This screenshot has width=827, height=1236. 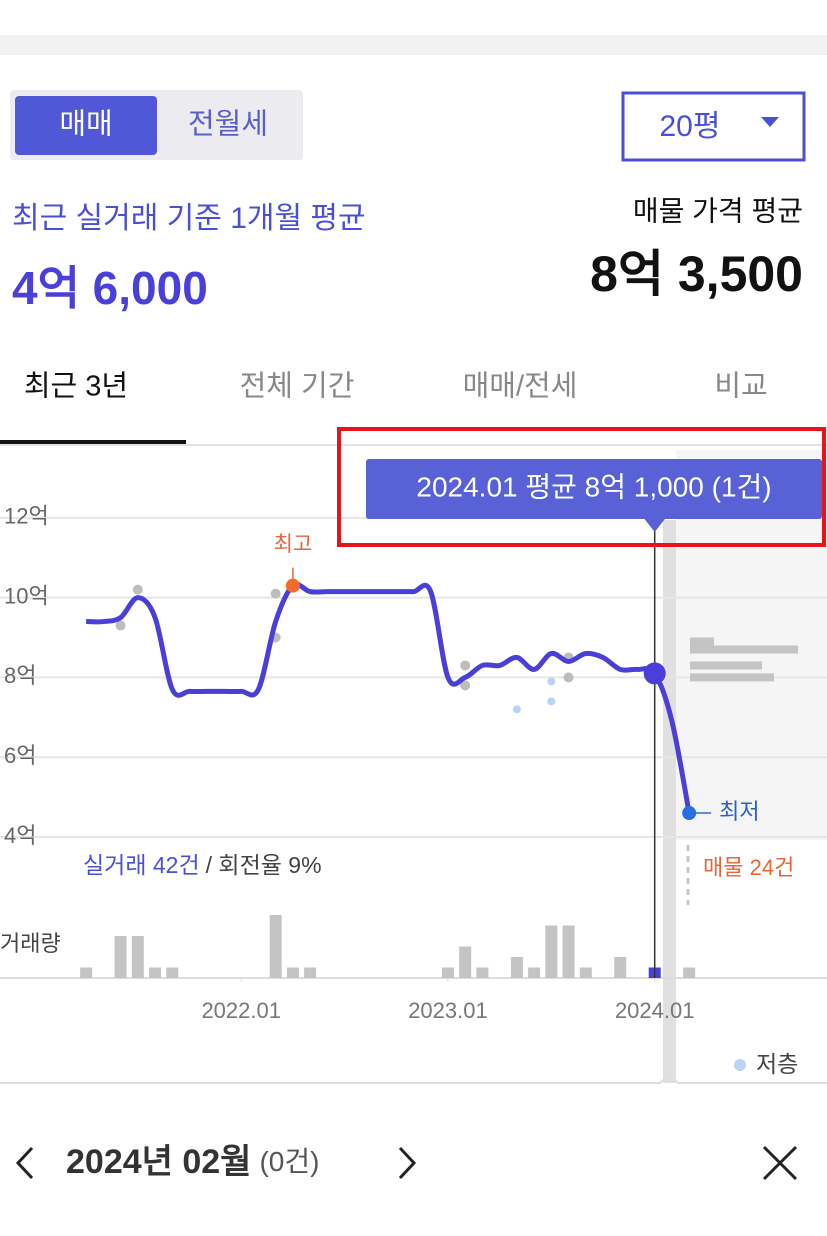 What do you see at coordinates (655, 1010) in the screenshot?
I see `x-tick-label: 2024.01` at bounding box center [655, 1010].